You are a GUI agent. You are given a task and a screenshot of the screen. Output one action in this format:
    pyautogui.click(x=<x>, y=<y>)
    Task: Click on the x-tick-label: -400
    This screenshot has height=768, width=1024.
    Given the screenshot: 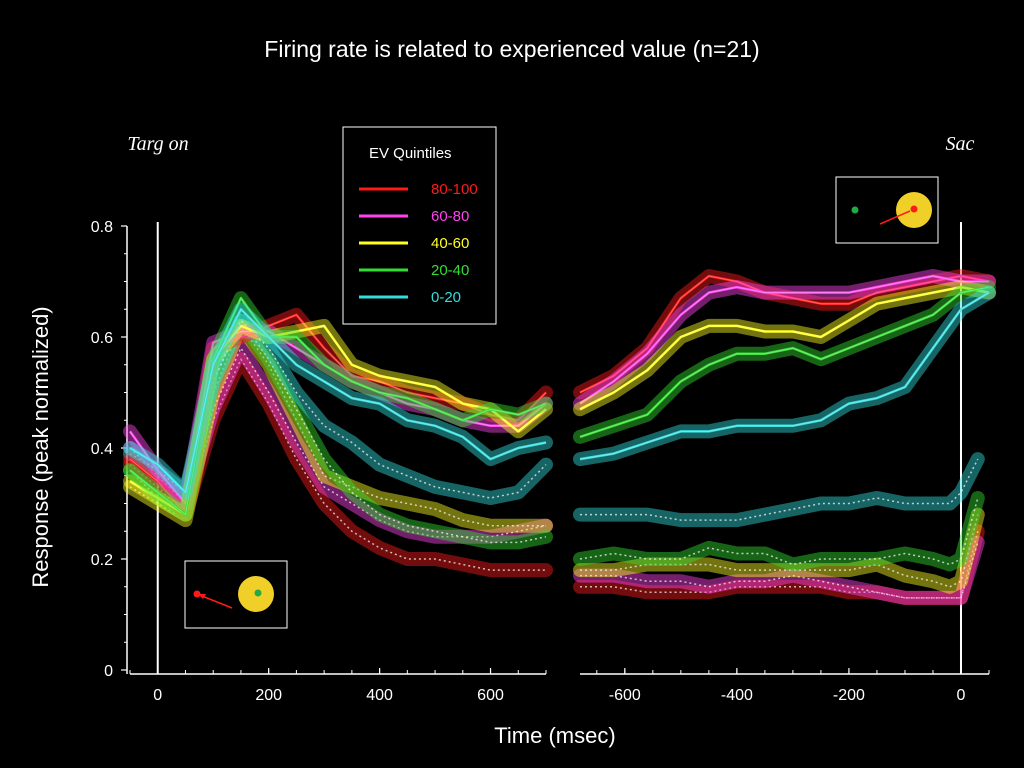 What is the action you would take?
    pyautogui.click(x=737, y=695)
    